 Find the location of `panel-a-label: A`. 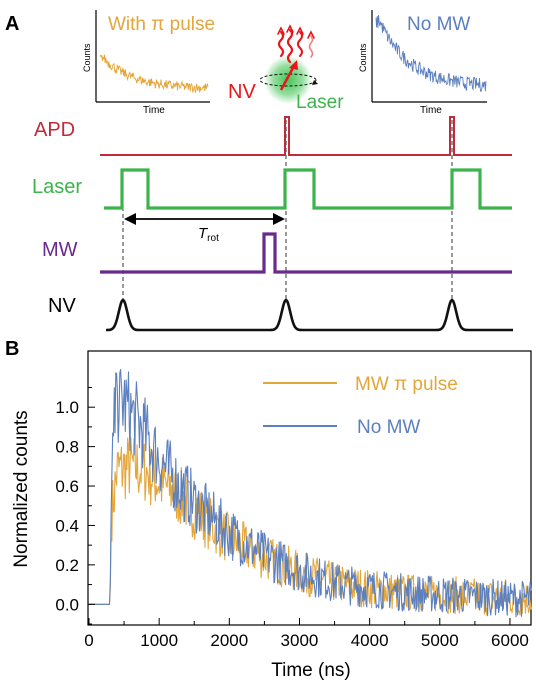

panel-a-label: A is located at coordinates (12, 24).